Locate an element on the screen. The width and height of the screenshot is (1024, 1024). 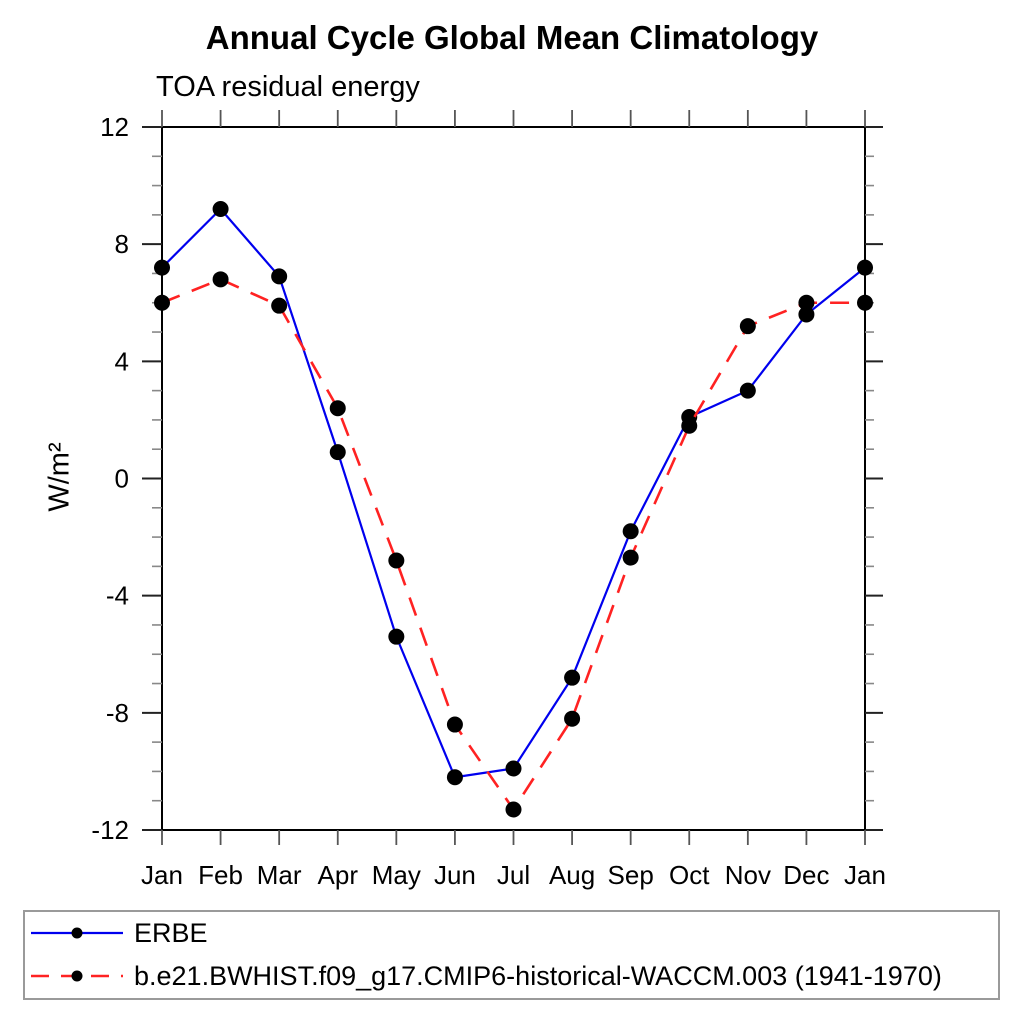
x-tick-label: Jun is located at coordinates (455, 875).